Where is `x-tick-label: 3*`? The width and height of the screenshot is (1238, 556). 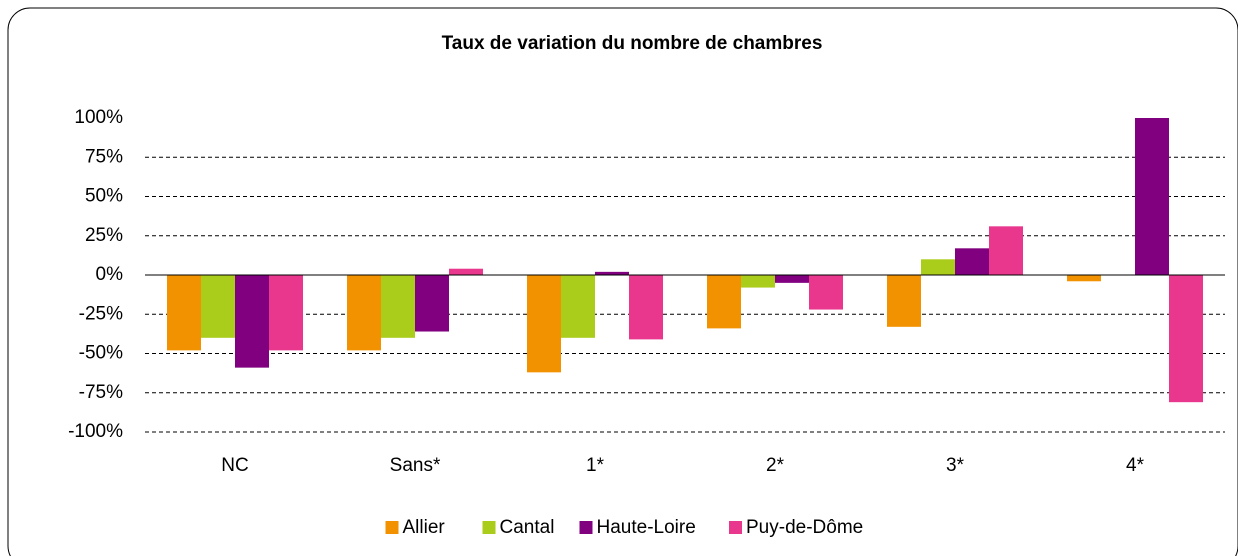
x-tick-label: 3* is located at coordinates (955, 465).